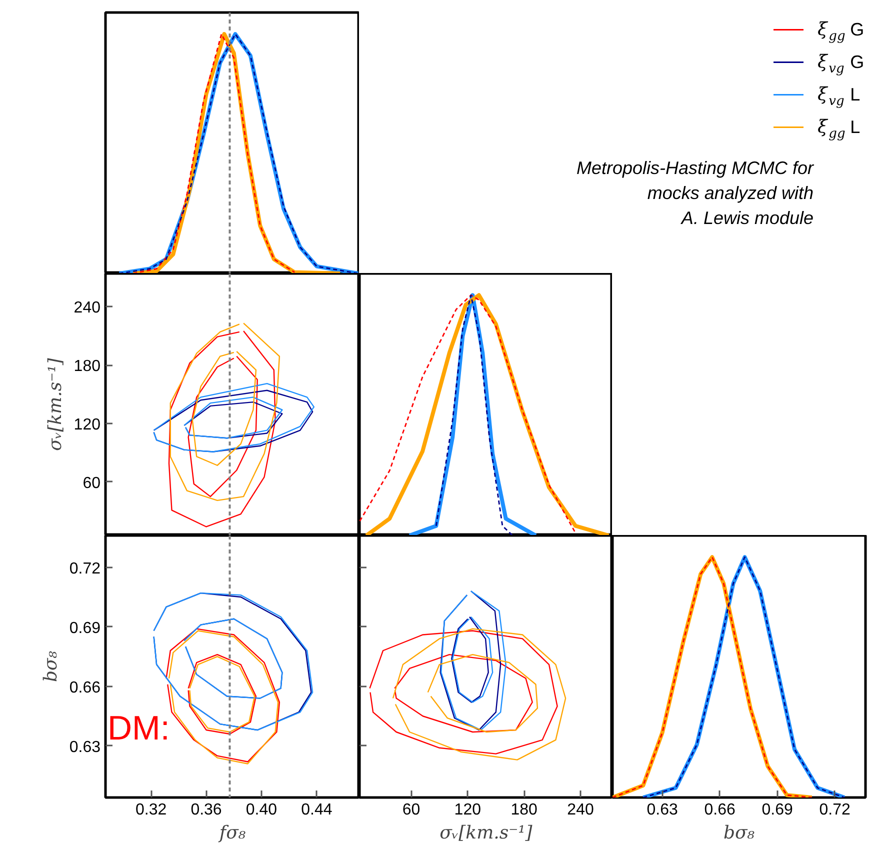 This screenshot has height=864, width=875. What do you see at coordinates (580, 810) in the screenshot?
I see `x-tick-label: 240` at bounding box center [580, 810].